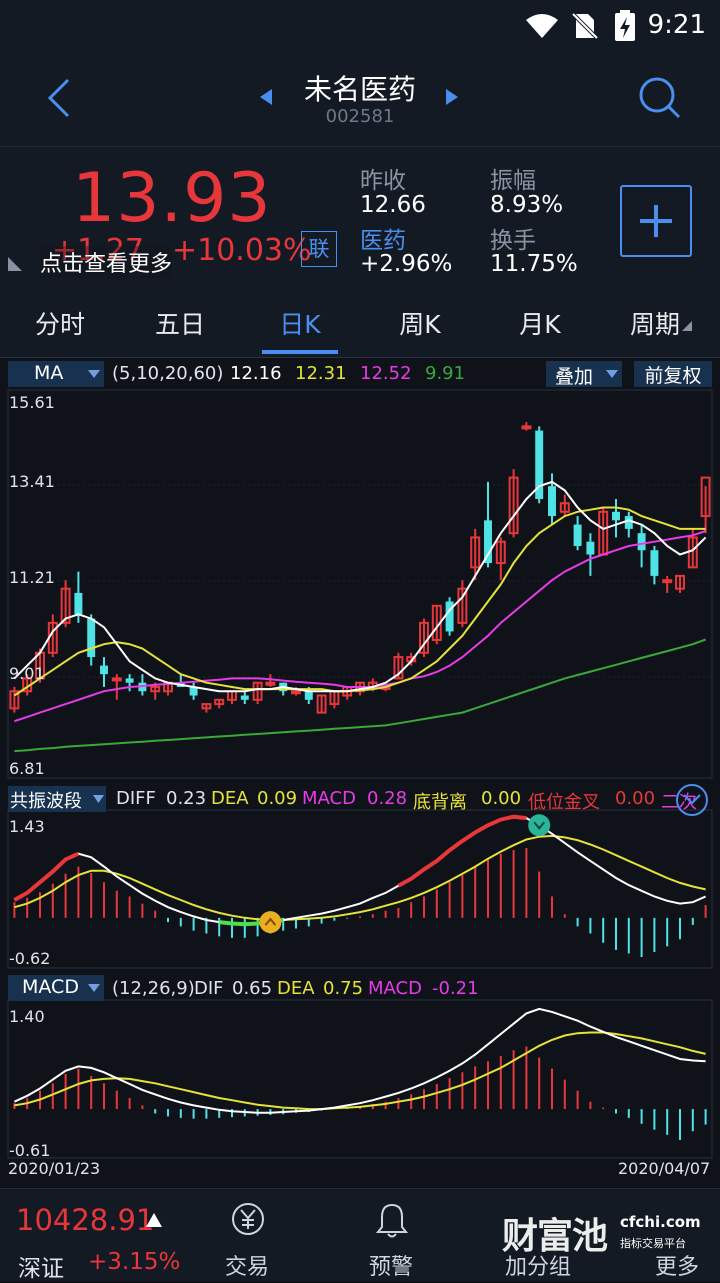 This screenshot has width=720, height=1283. Describe the element at coordinates (266, 97) in the screenshot. I see `prev-stock-icon` at that location.